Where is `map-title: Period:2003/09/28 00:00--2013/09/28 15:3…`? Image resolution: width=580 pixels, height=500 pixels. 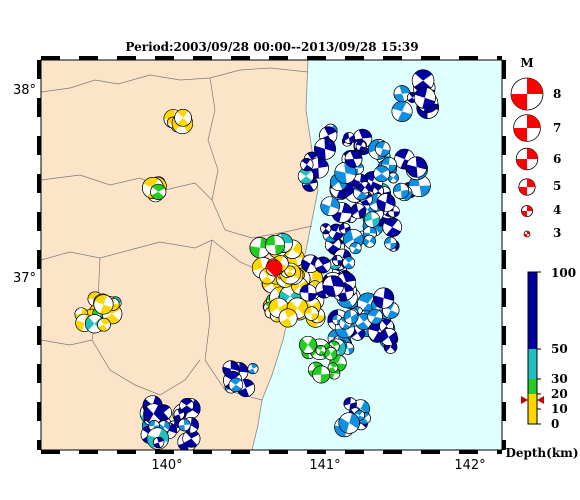
map-title: Period:2003/09/28 00:00--2013/09/28 15:3… is located at coordinates (271, 47).